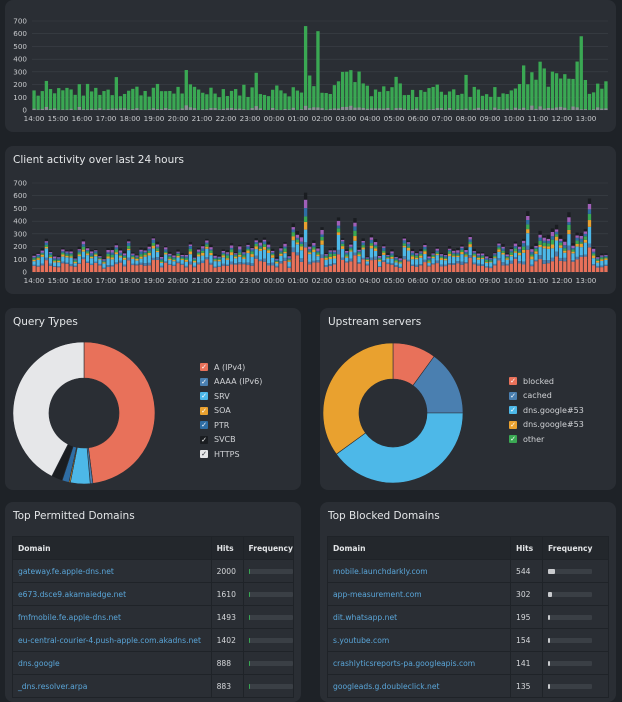 This screenshot has height=702, width=622. What do you see at coordinates (66, 571) in the screenshot?
I see `domain-link: gateway.fe.apple-dns.net` at bounding box center [66, 571].